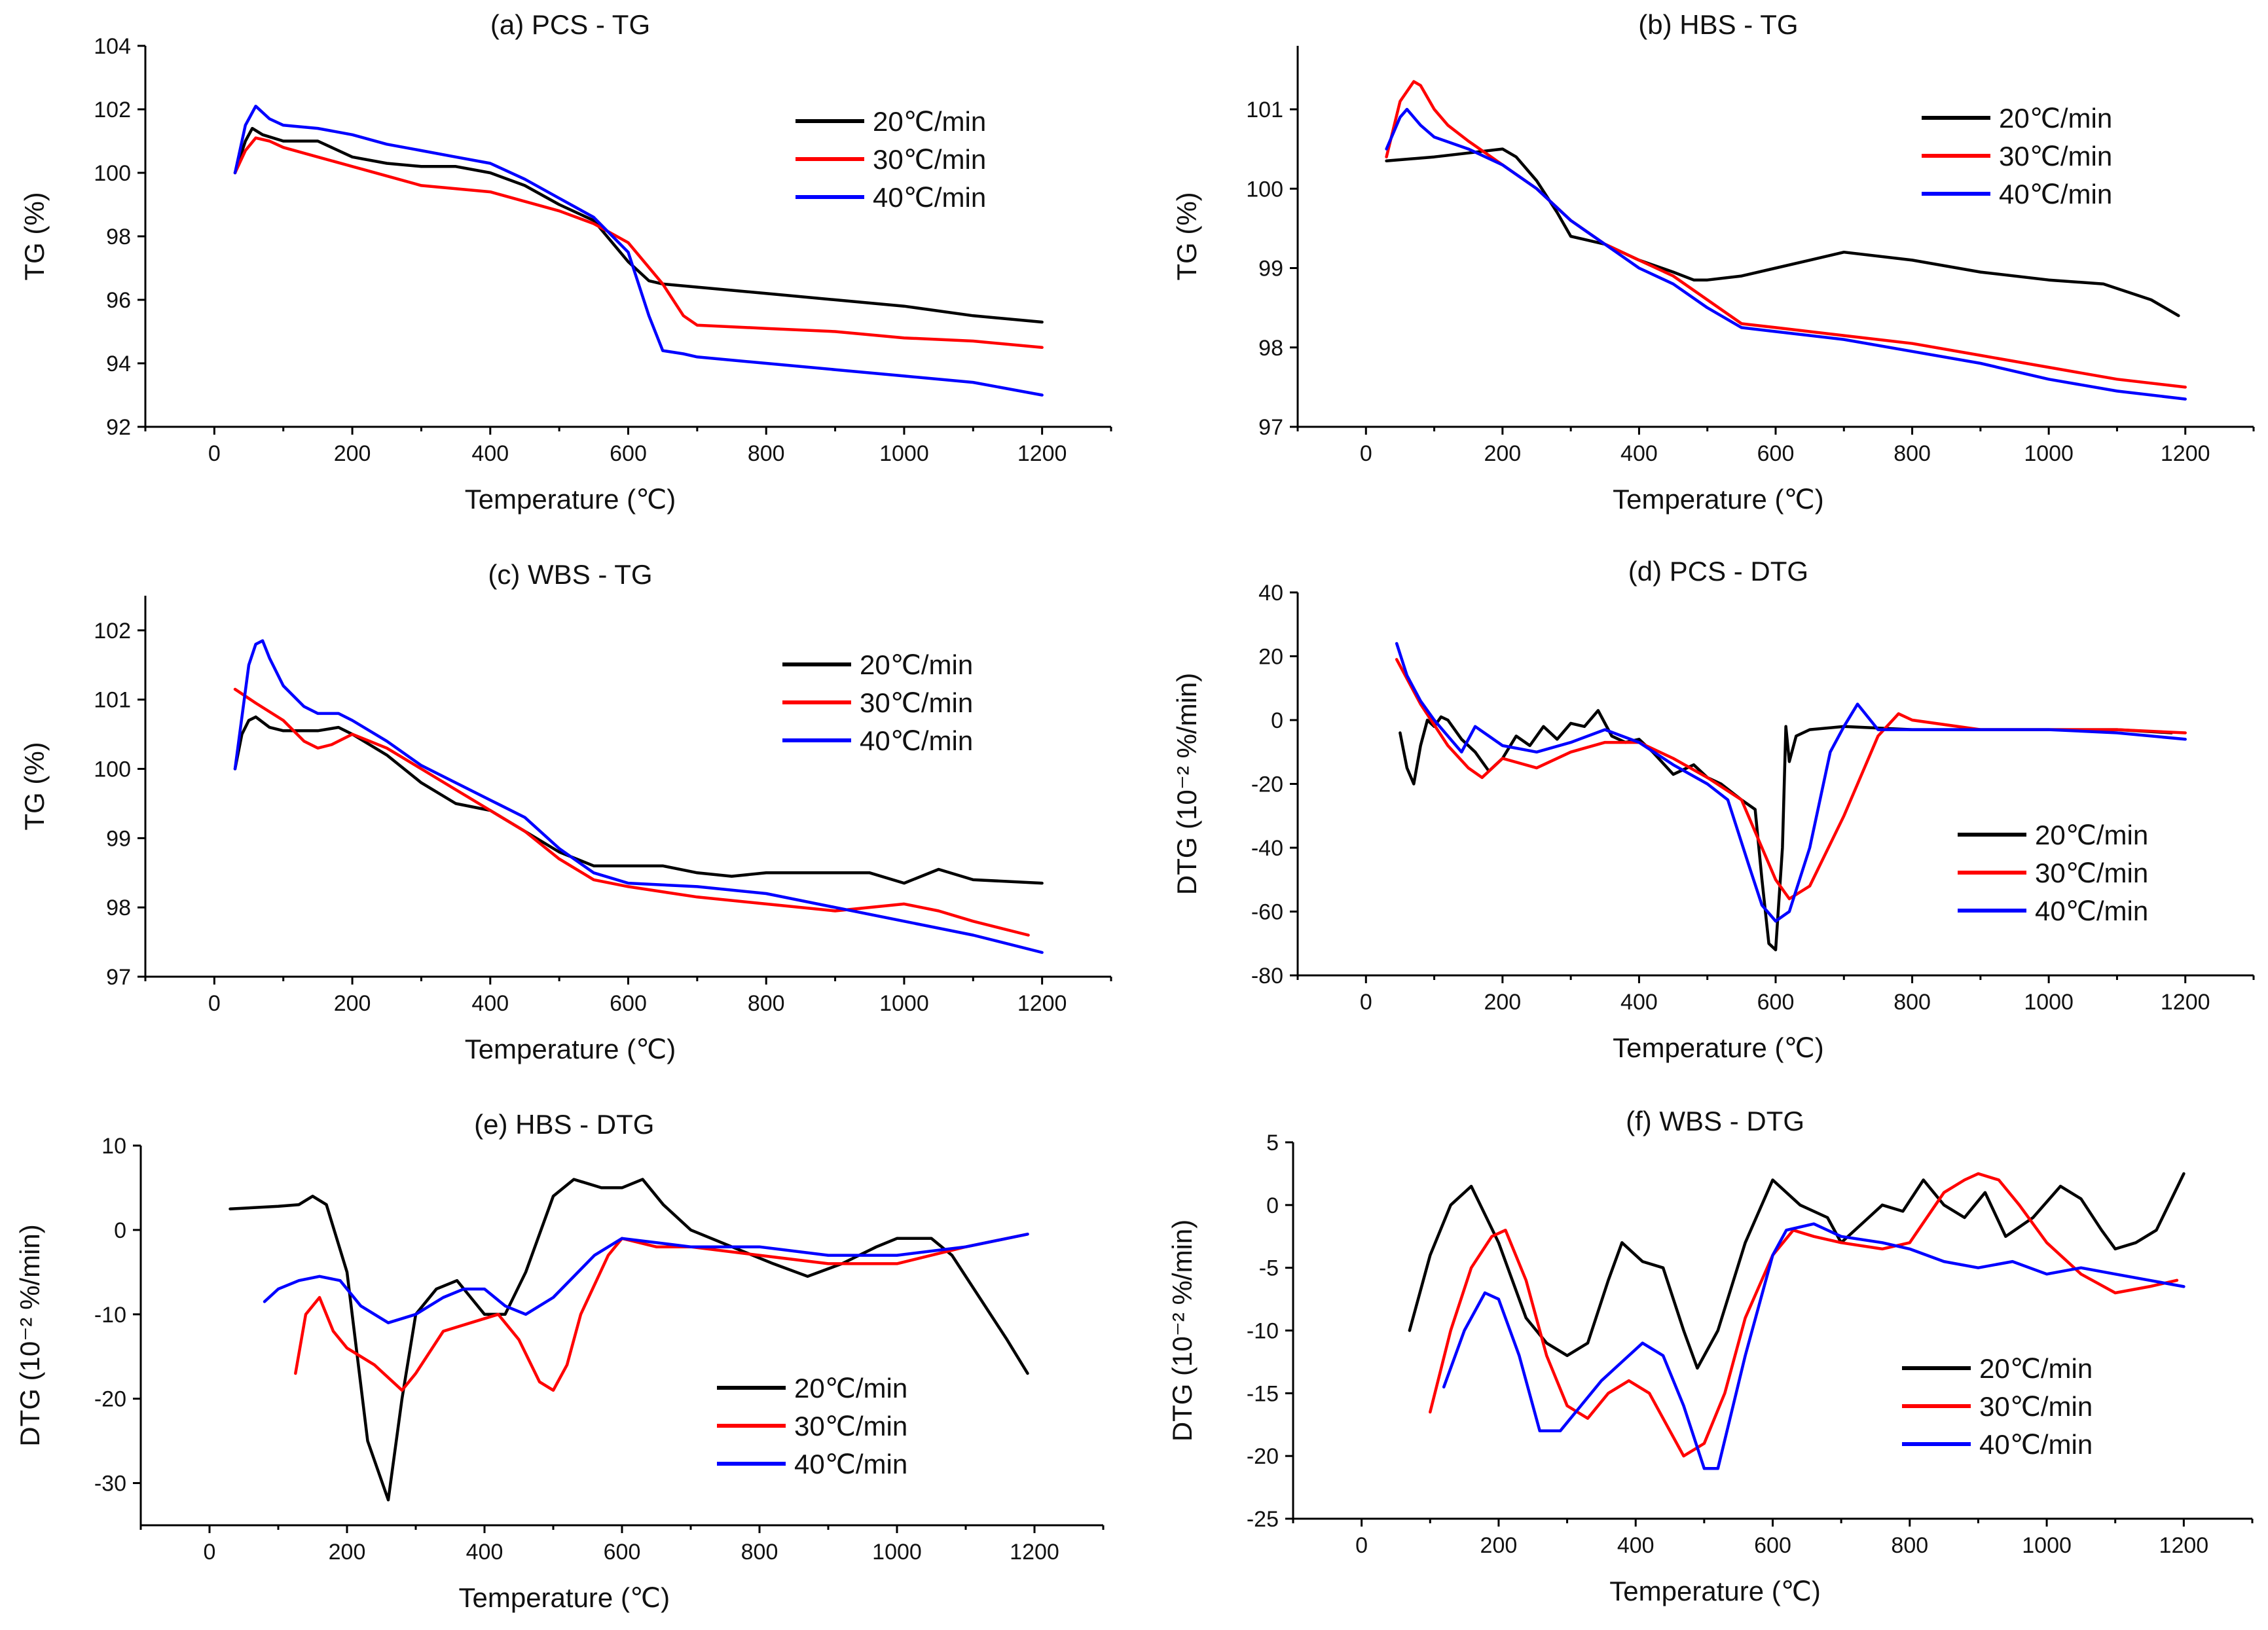 This screenshot has width=2268, height=1630. What do you see at coordinates (1263, 1332) in the screenshot?
I see `y-tick-label: -10` at bounding box center [1263, 1332].